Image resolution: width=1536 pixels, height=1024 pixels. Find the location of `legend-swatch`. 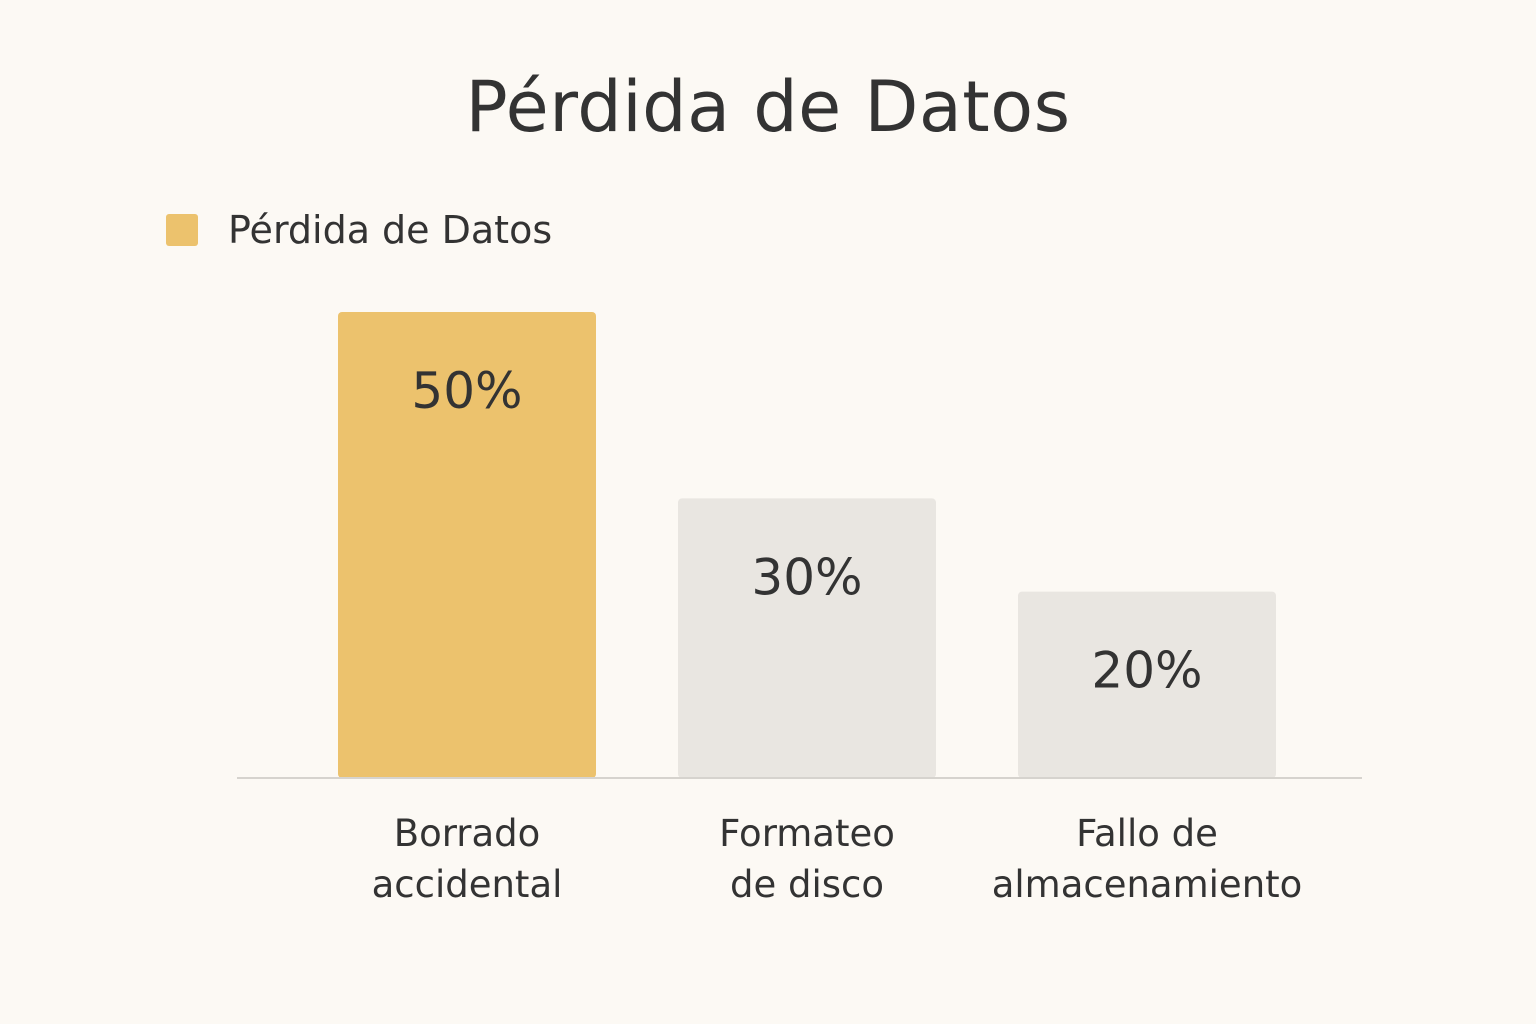

legend-swatch is located at coordinates (182, 230).